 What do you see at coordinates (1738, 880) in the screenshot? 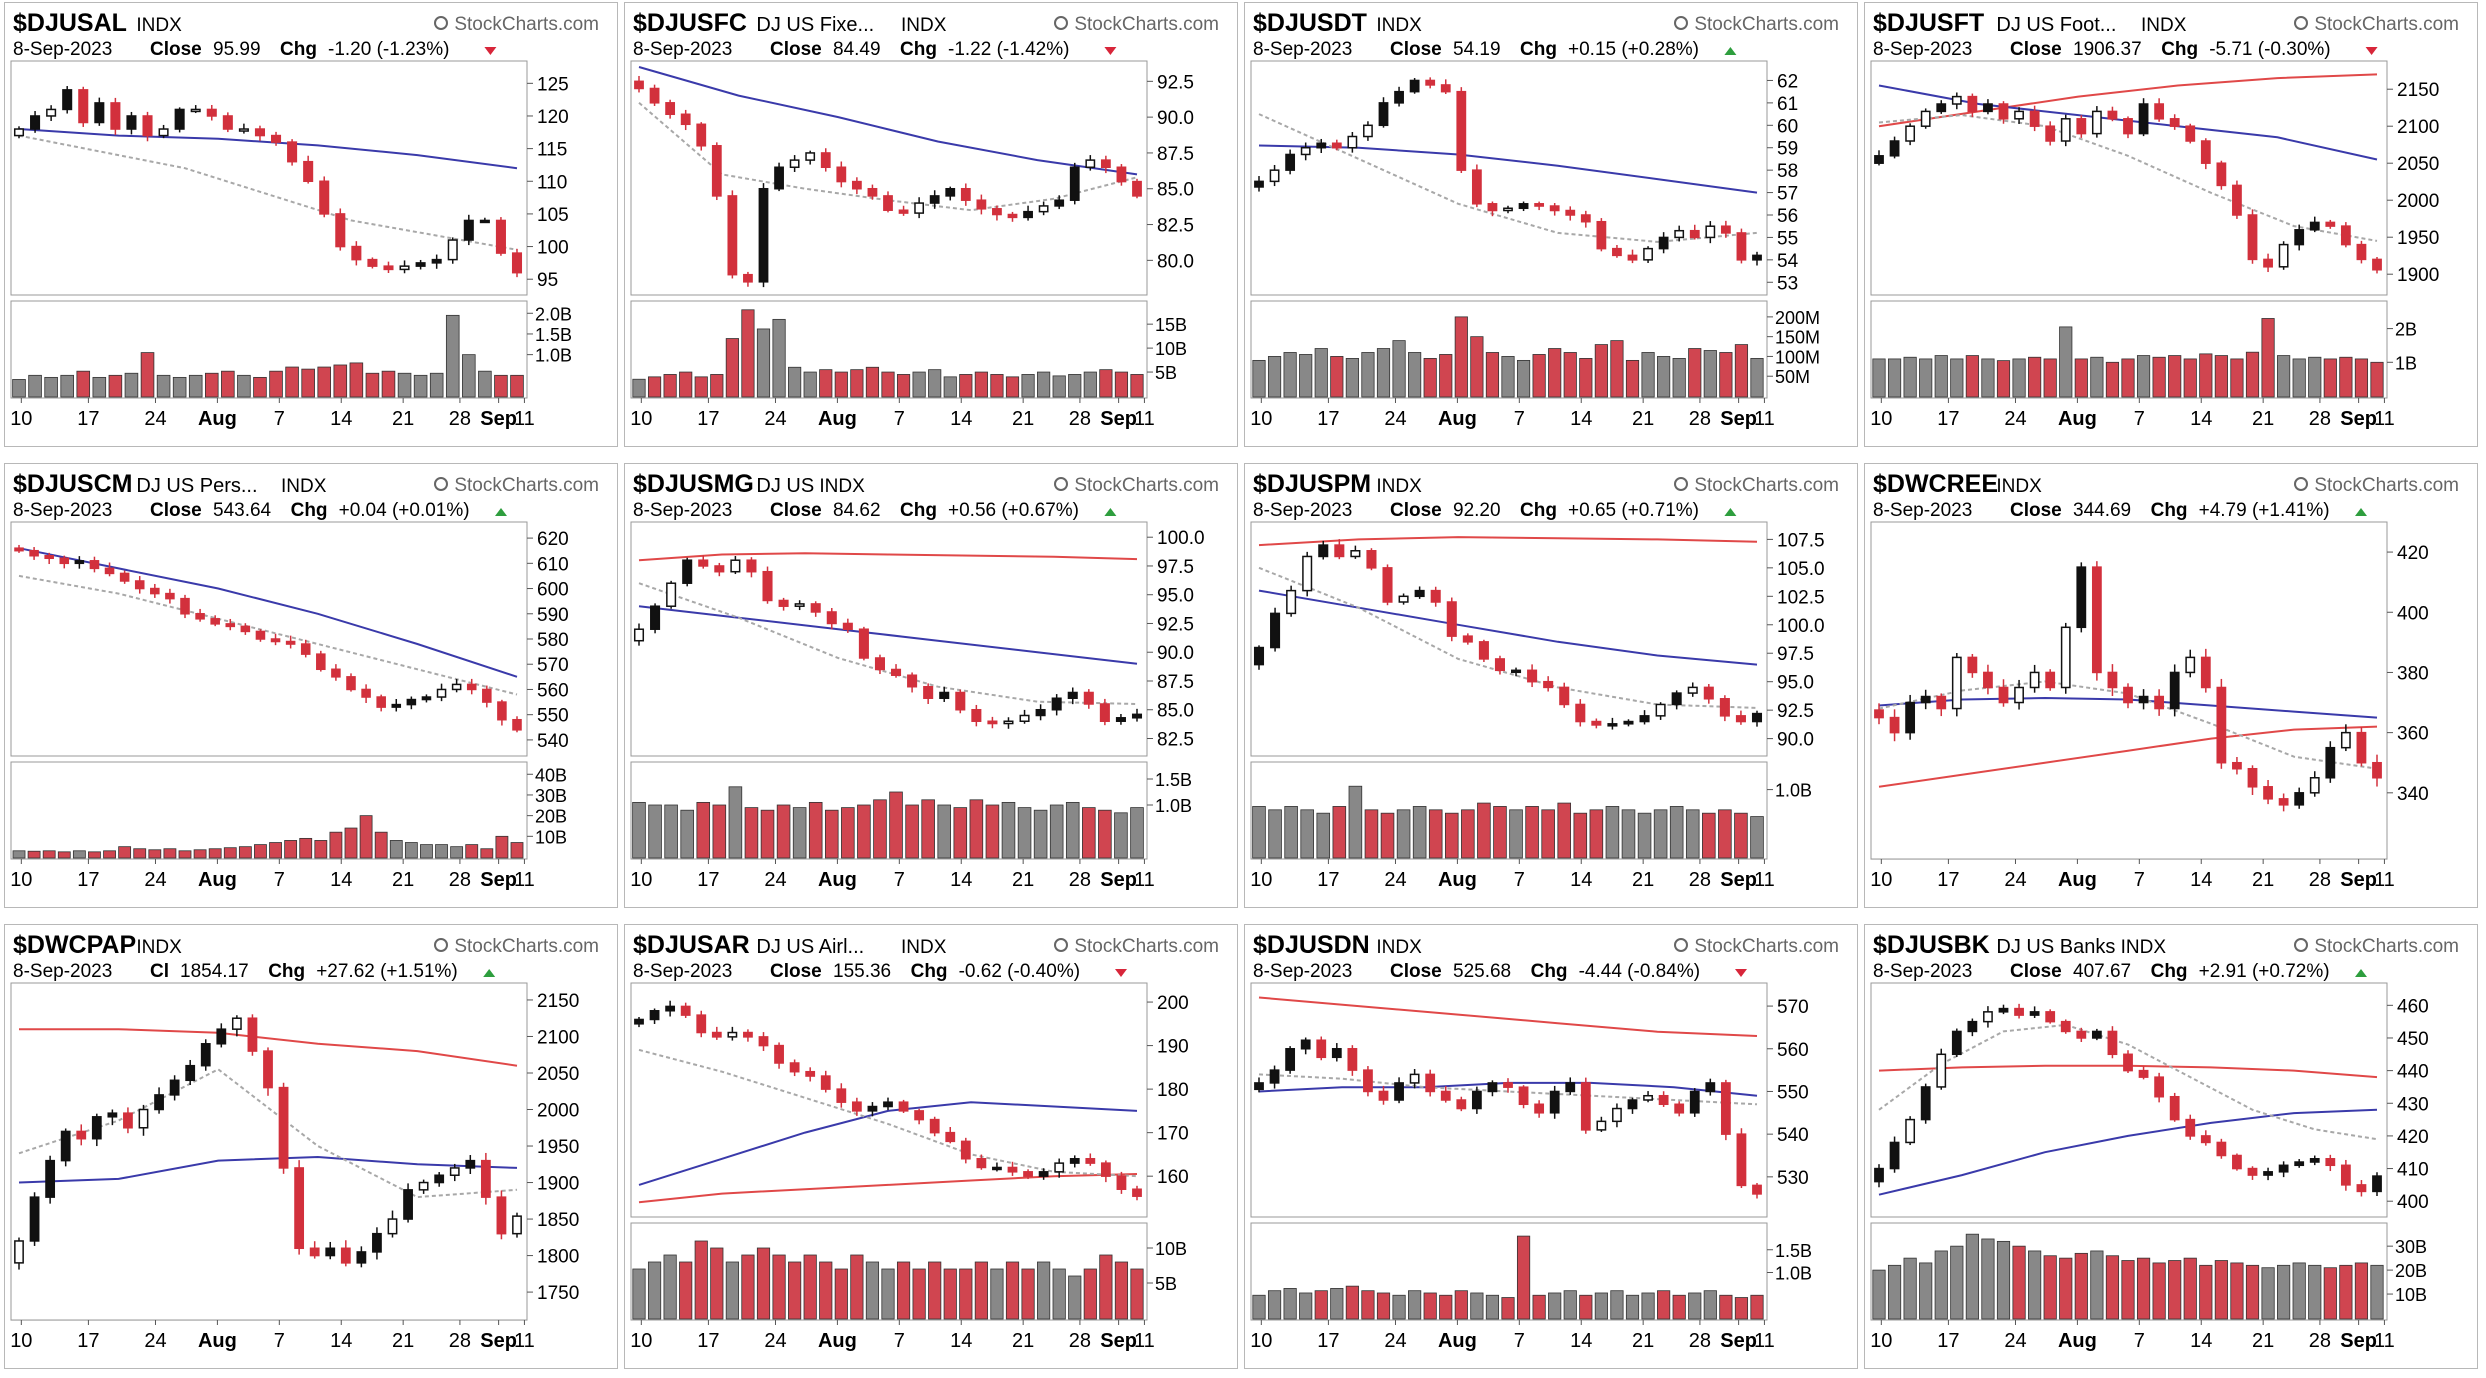
I see `x-tick-label: Sep` at bounding box center [1738, 880].